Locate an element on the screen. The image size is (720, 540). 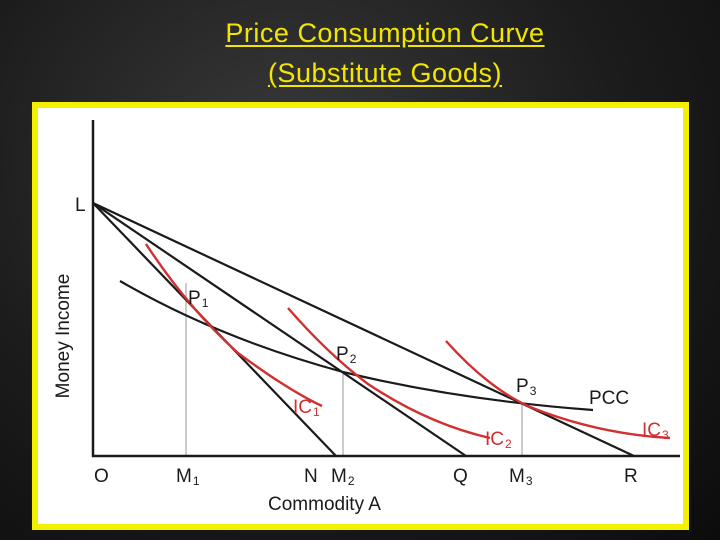
point-label-p3: P3 is located at coordinates (526, 387).